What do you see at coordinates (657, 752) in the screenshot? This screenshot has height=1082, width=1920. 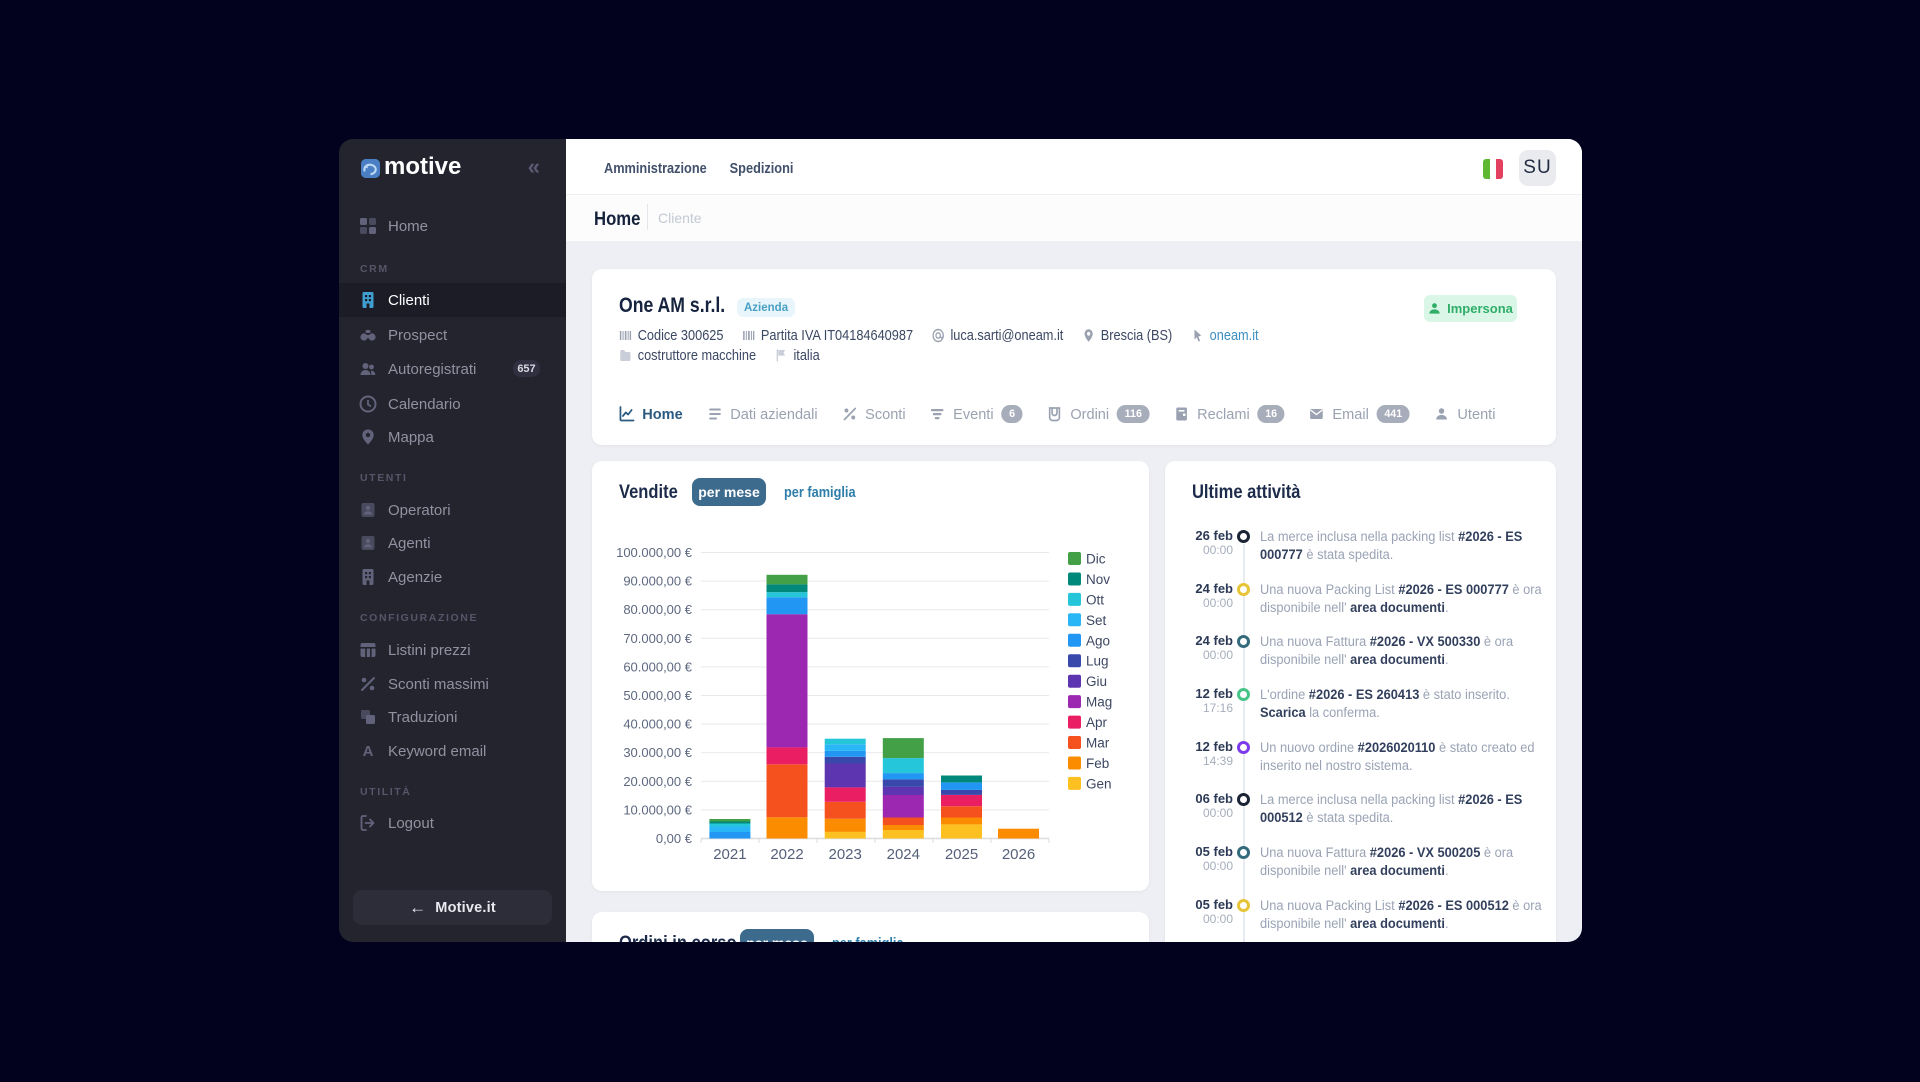 I see `svg-text: 30.000,00 €` at bounding box center [657, 752].